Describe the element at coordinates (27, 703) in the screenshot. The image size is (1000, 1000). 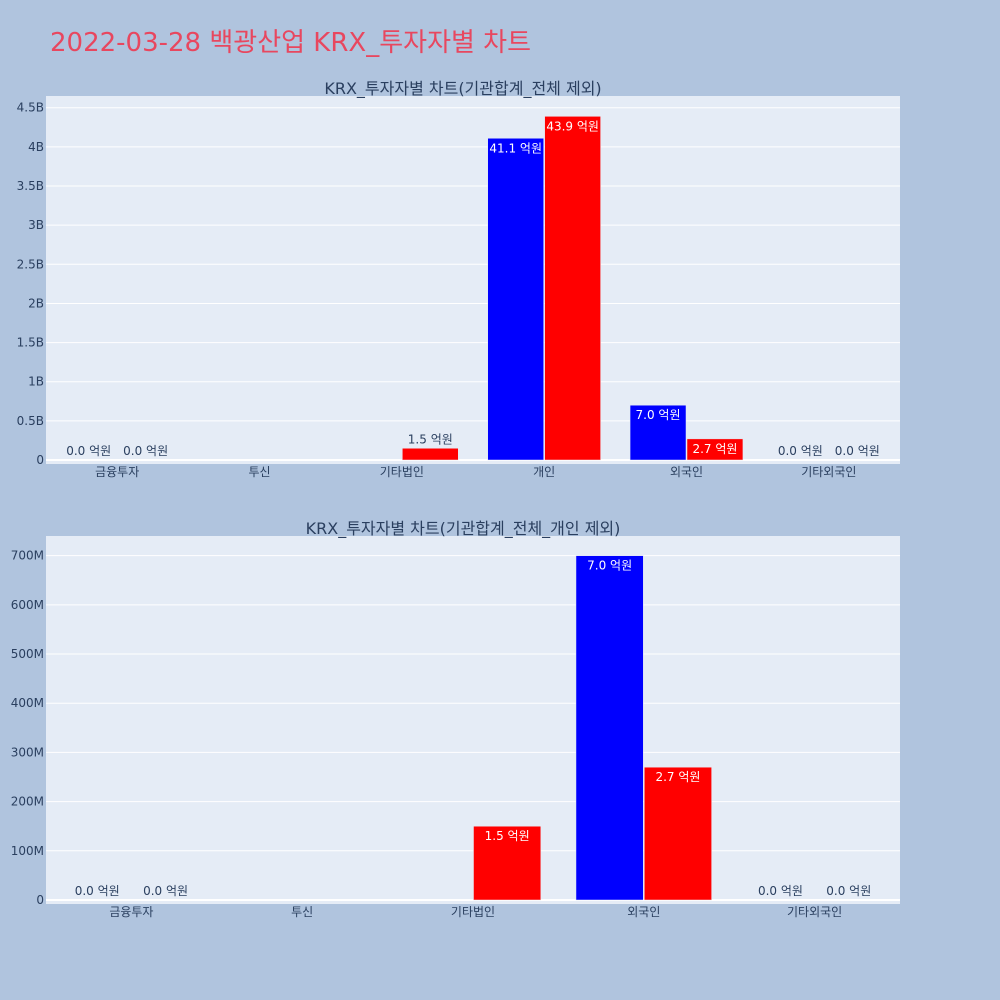
I see `y-tick-label: 400M` at that location.